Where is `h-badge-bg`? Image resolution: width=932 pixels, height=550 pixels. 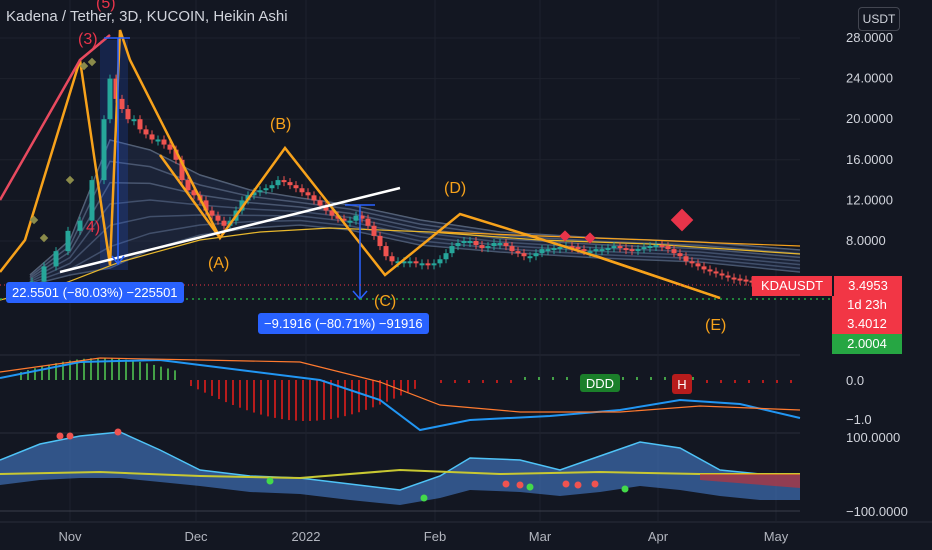
h-badge-bg is located at coordinates (682, 384).